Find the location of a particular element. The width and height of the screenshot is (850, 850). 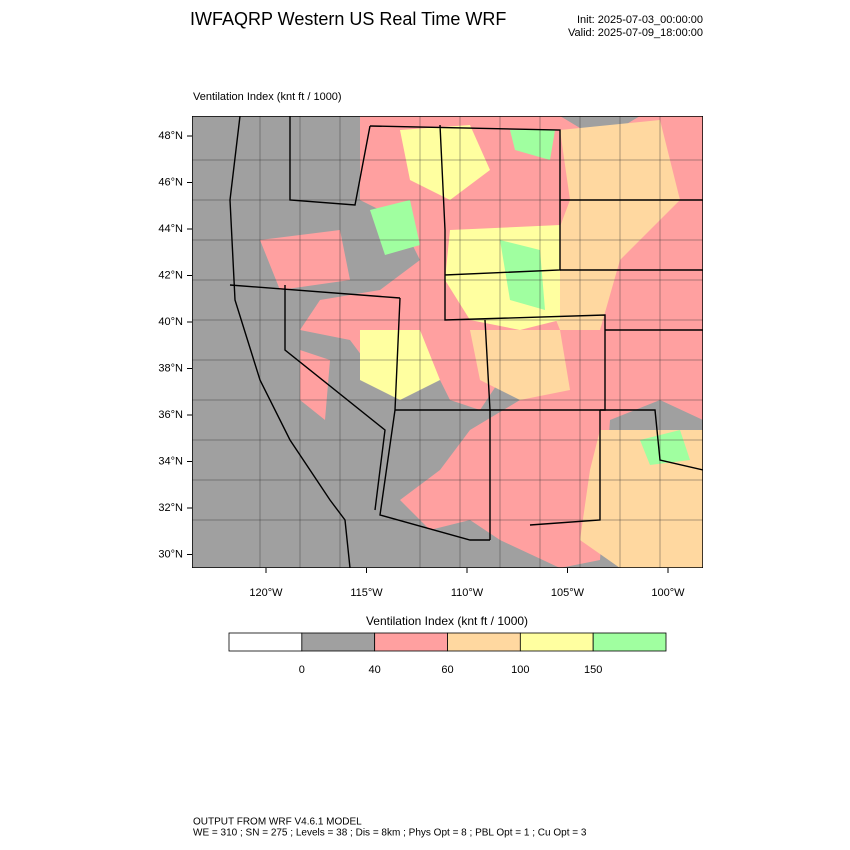

lon-label: 115°W is located at coordinates (366, 593).